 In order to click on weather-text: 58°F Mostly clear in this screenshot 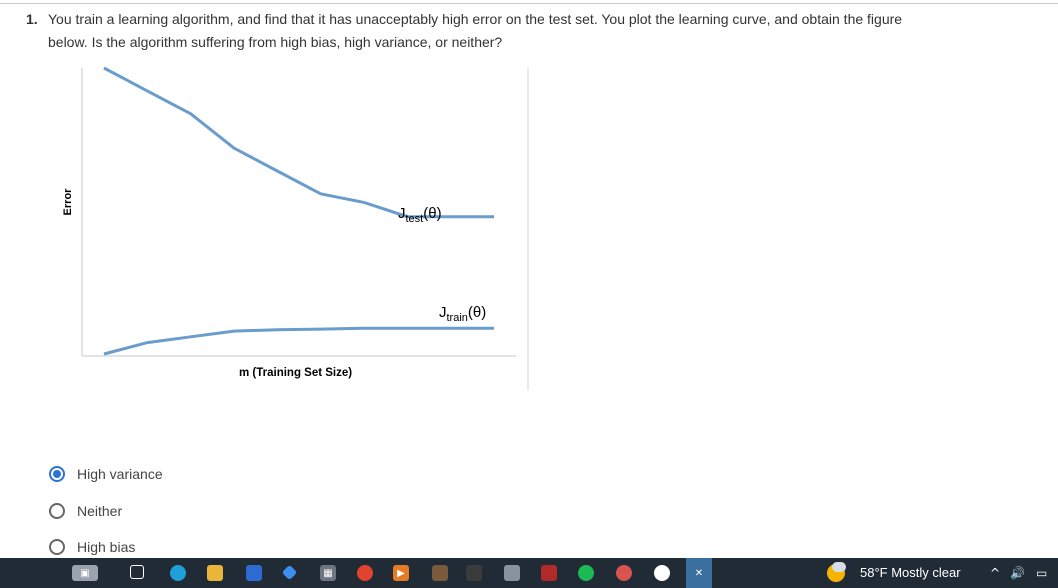, I will do `click(910, 572)`.